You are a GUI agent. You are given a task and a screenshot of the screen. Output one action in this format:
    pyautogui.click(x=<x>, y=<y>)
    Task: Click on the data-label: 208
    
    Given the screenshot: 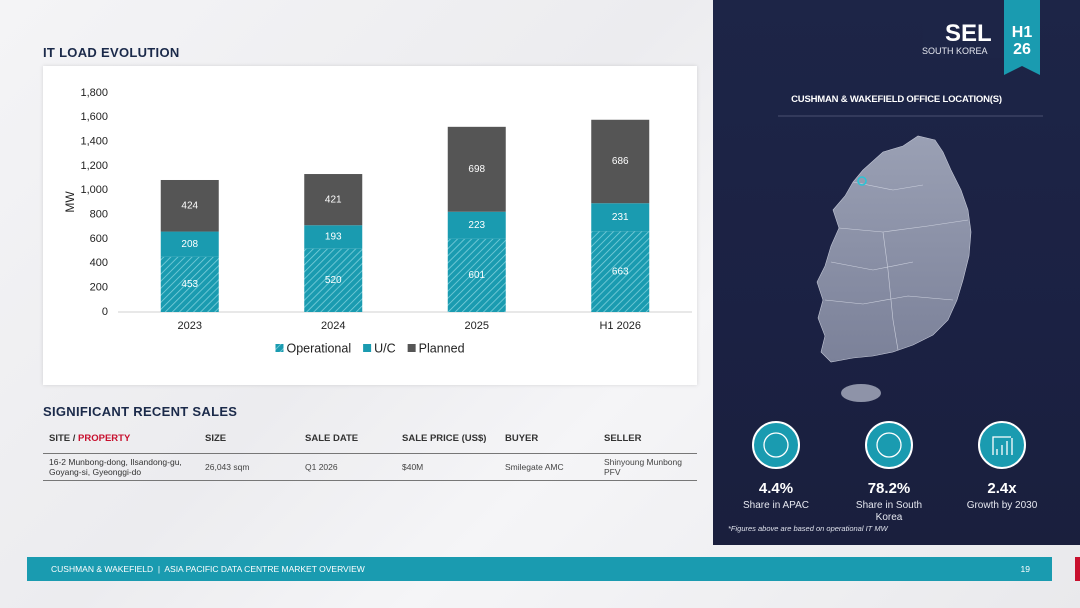 What is the action you would take?
    pyautogui.click(x=189, y=244)
    